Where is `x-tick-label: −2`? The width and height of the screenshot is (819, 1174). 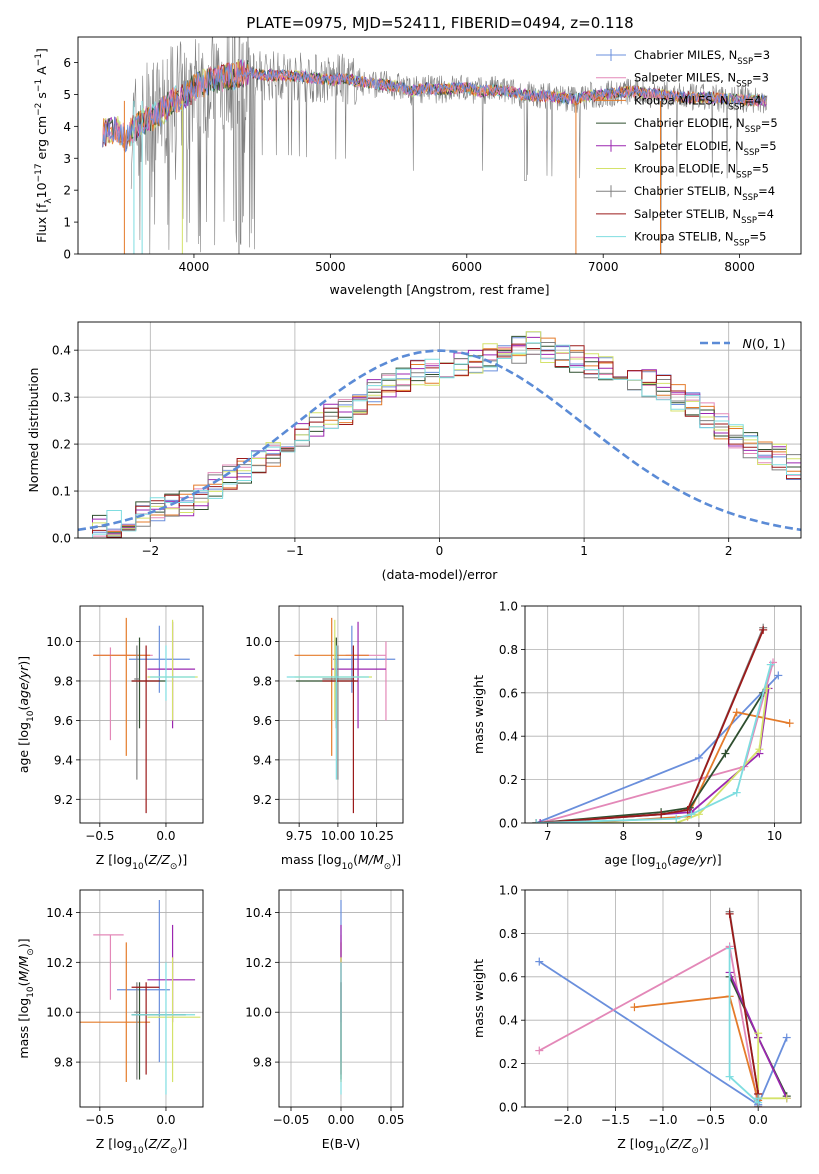 x-tick-label: −2 is located at coordinates (150, 551).